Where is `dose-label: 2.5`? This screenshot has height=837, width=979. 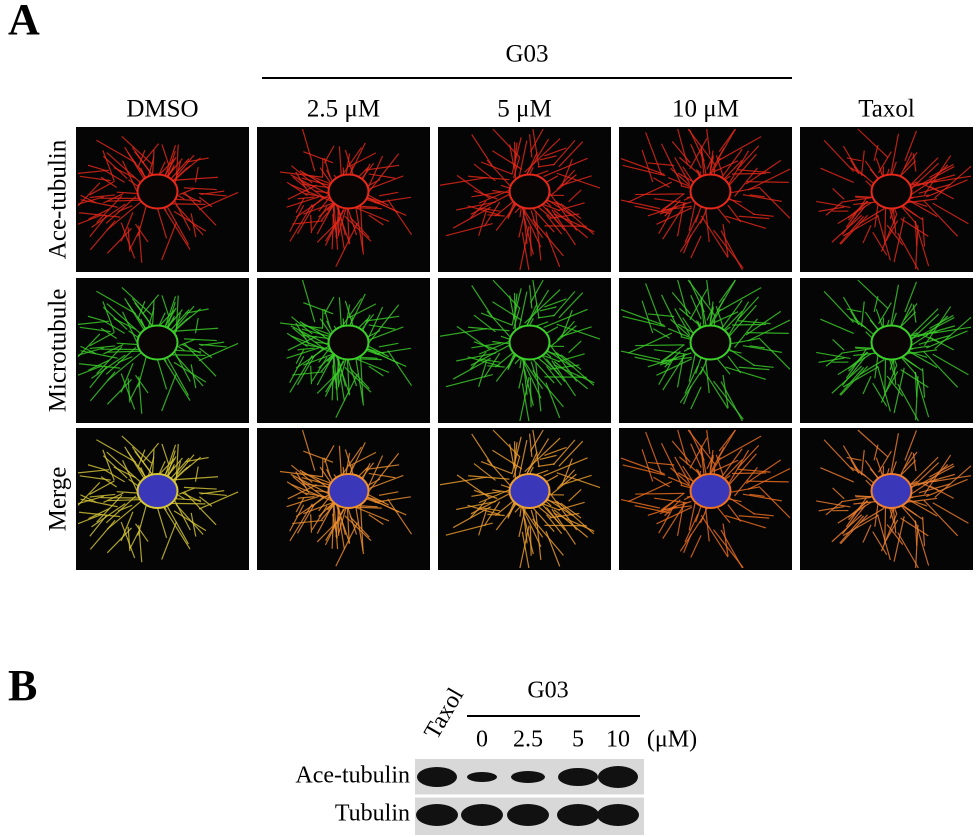 dose-label: 2.5 is located at coordinates (528, 740).